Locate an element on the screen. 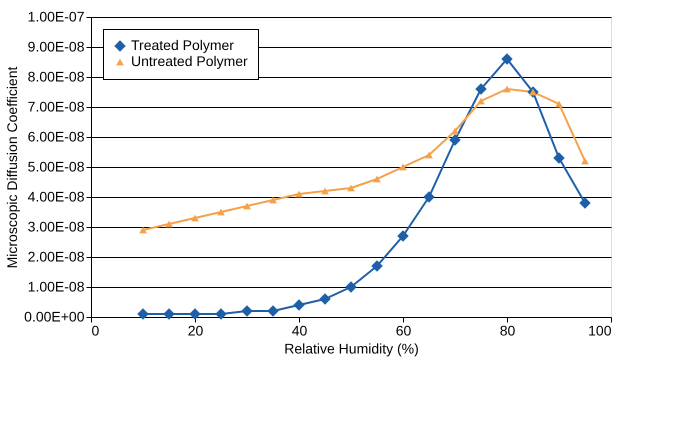 The height and width of the screenshot is (430, 690). x-tick-label: 60 is located at coordinates (404, 330).